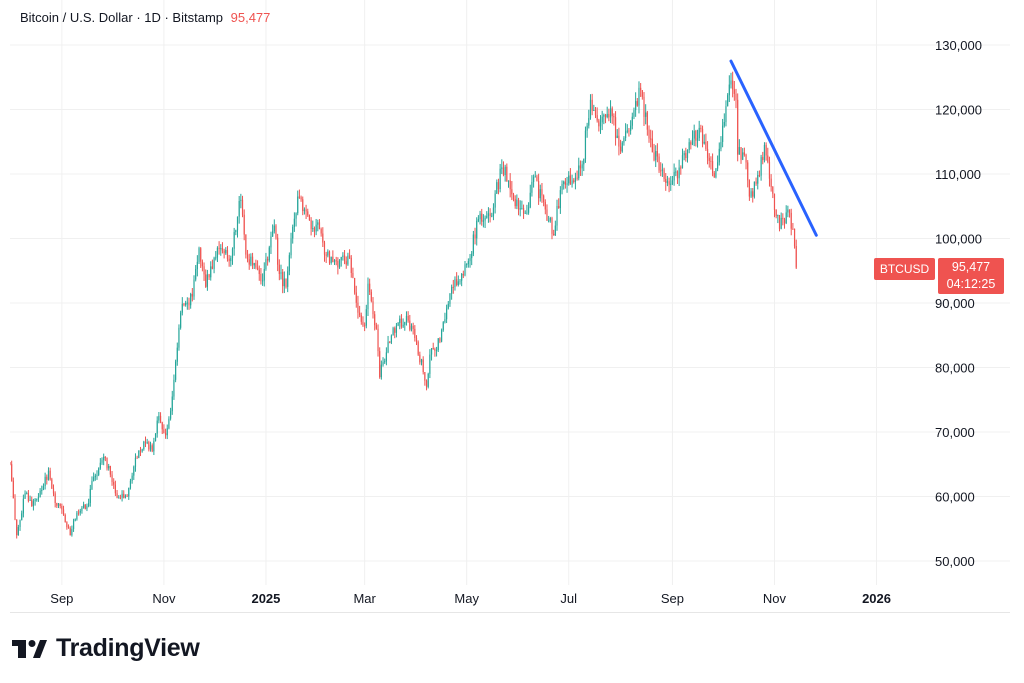  I want to click on price-axis-label: 130,000, so click(958, 45).